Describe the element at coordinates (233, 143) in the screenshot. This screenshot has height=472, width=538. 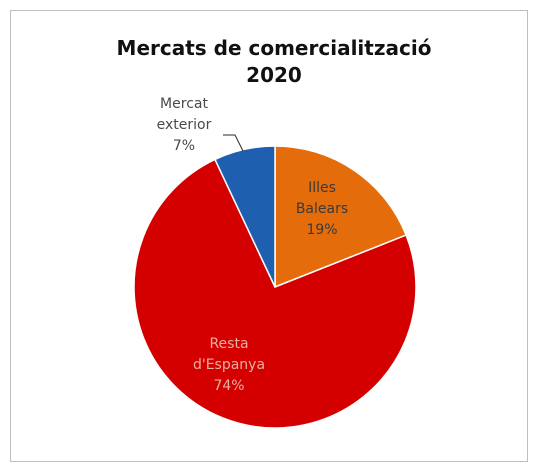
I see `leader-line-mercat-exterior` at that location.